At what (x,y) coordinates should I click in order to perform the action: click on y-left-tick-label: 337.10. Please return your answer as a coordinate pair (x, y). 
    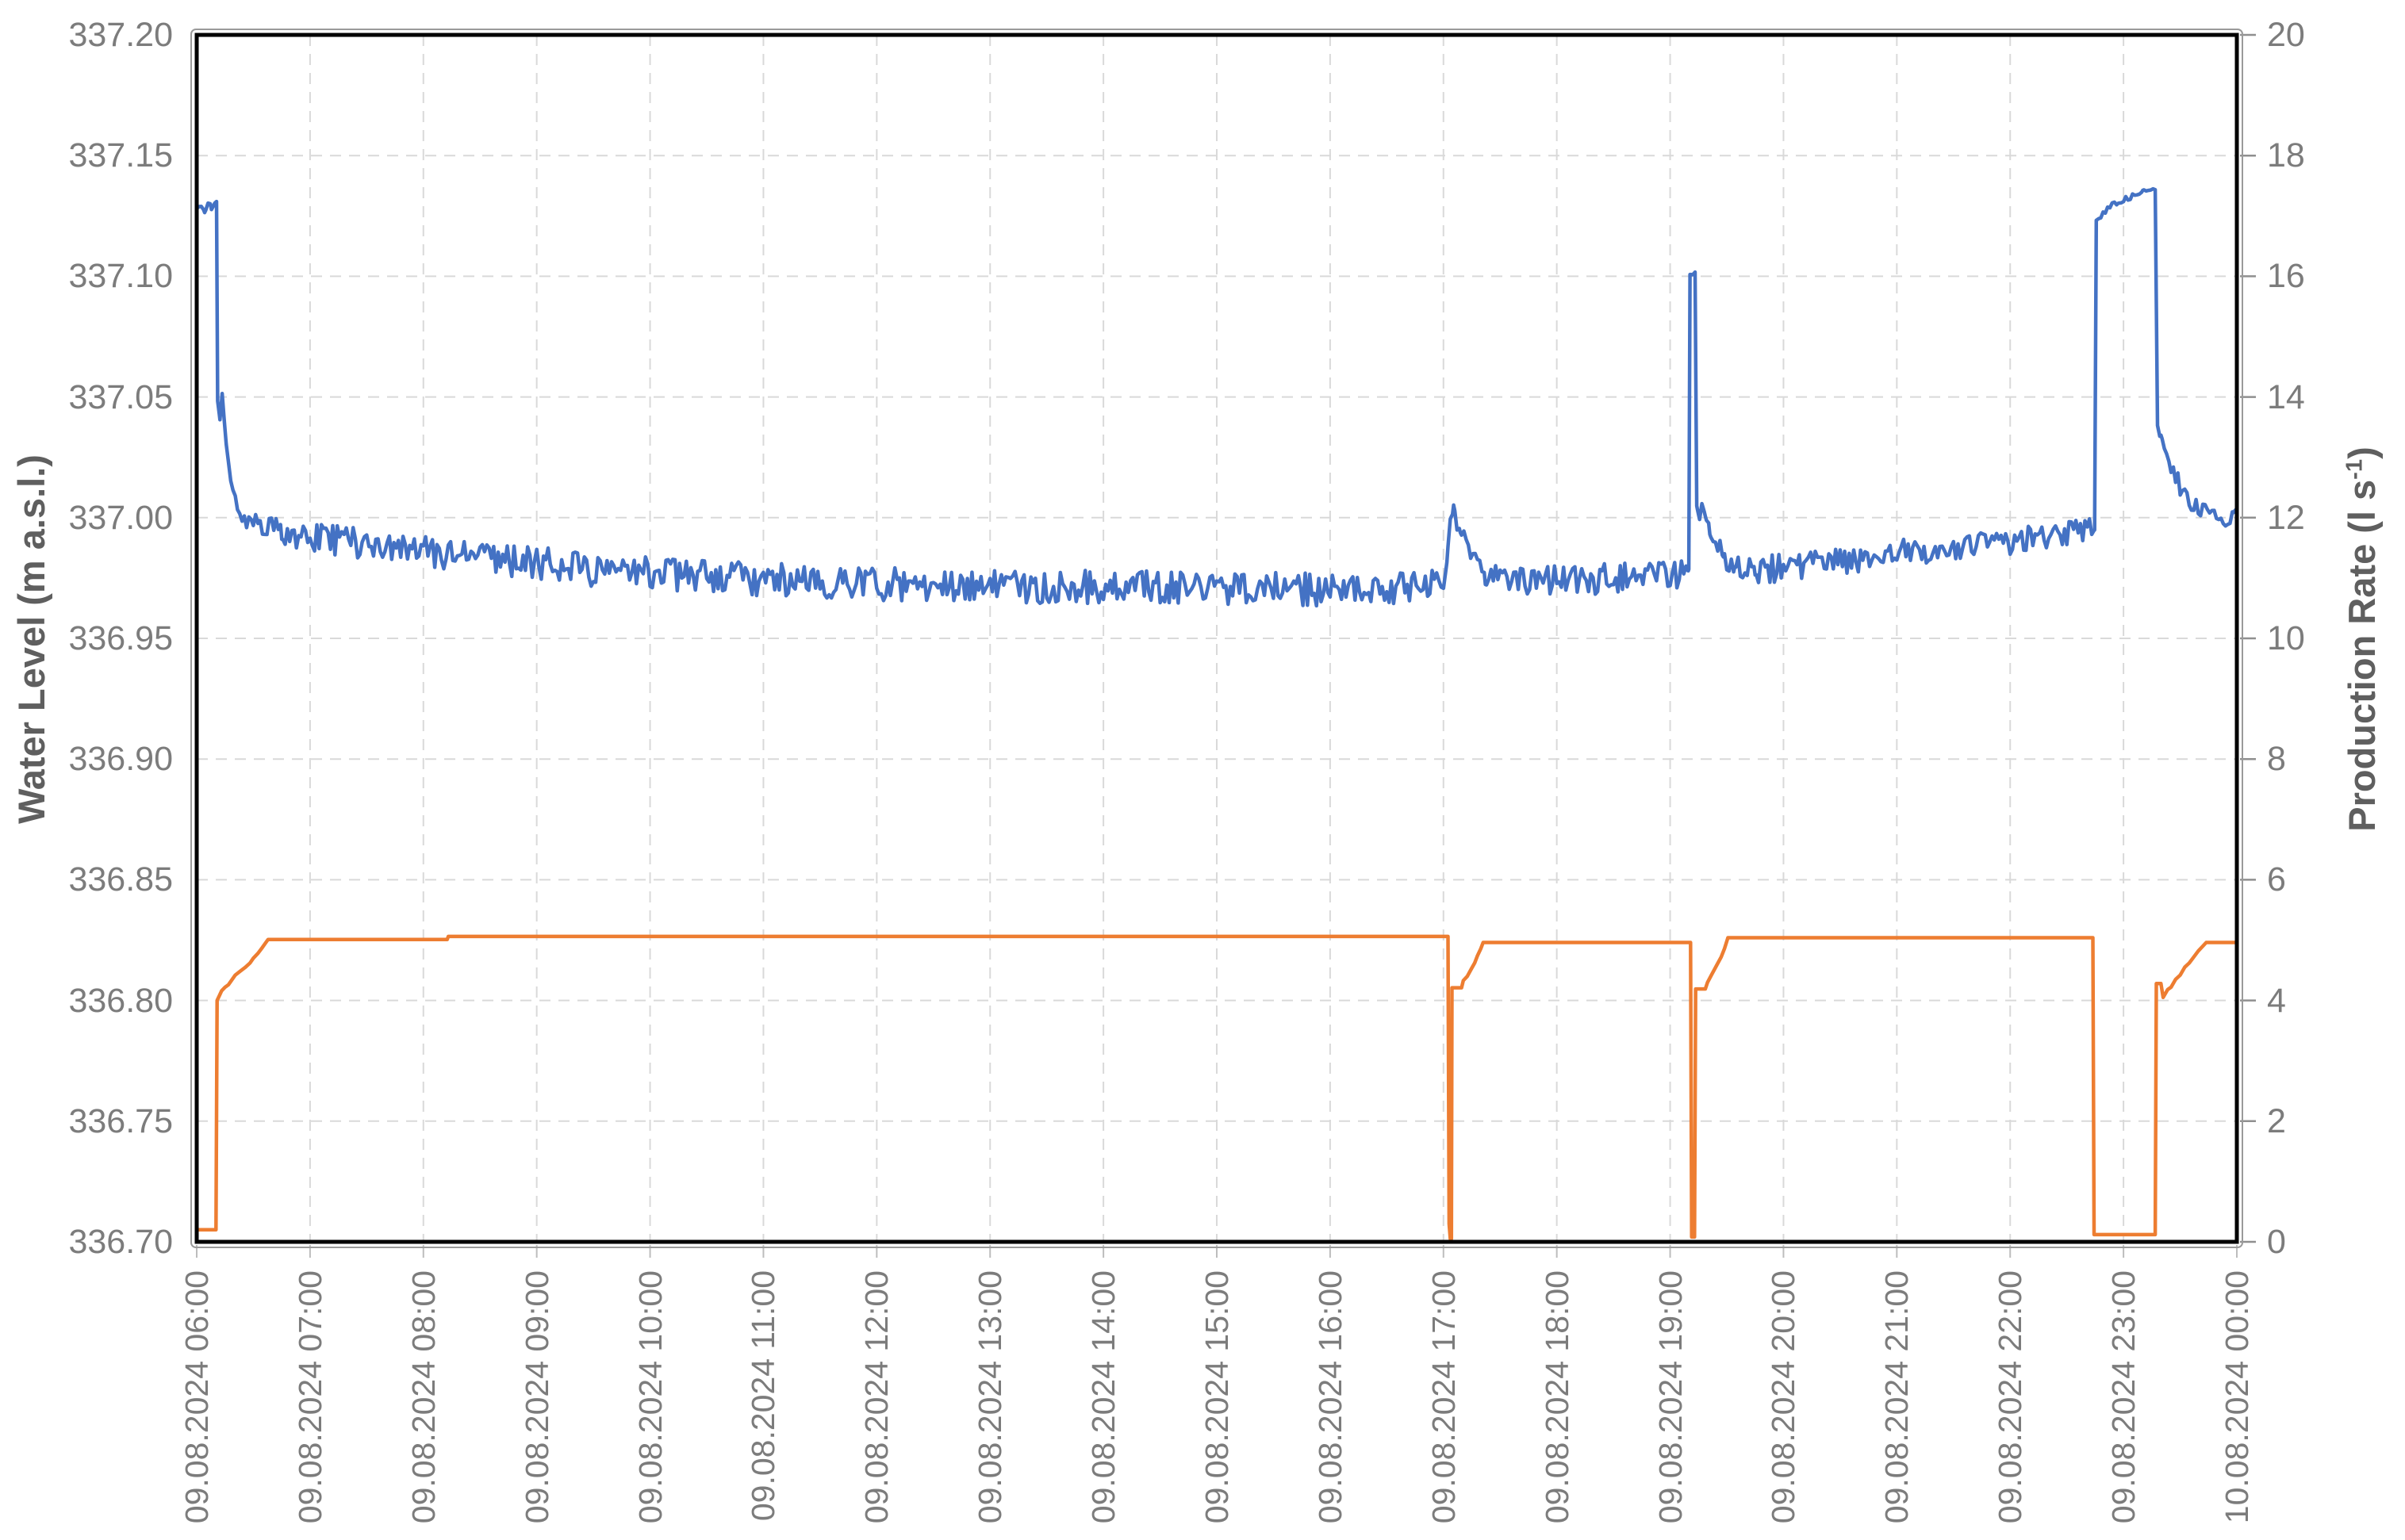
    Looking at the image, I should click on (120, 276).